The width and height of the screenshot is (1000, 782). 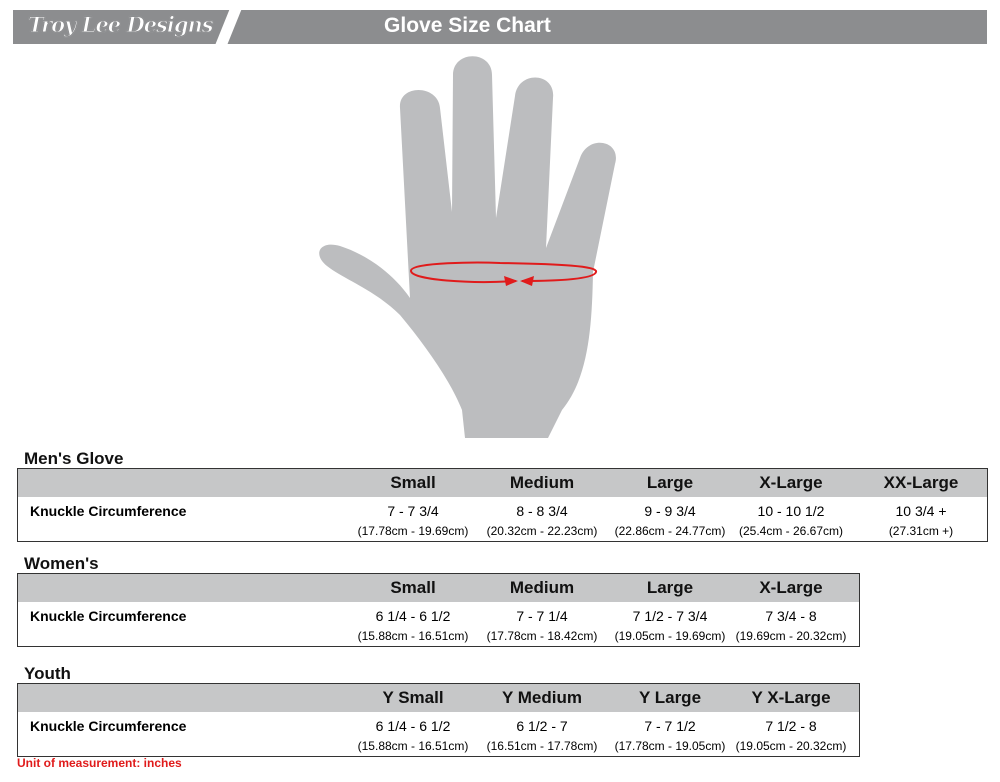 What do you see at coordinates (542, 511) in the screenshot?
I see `inch-value: 8 - 8 3/4` at bounding box center [542, 511].